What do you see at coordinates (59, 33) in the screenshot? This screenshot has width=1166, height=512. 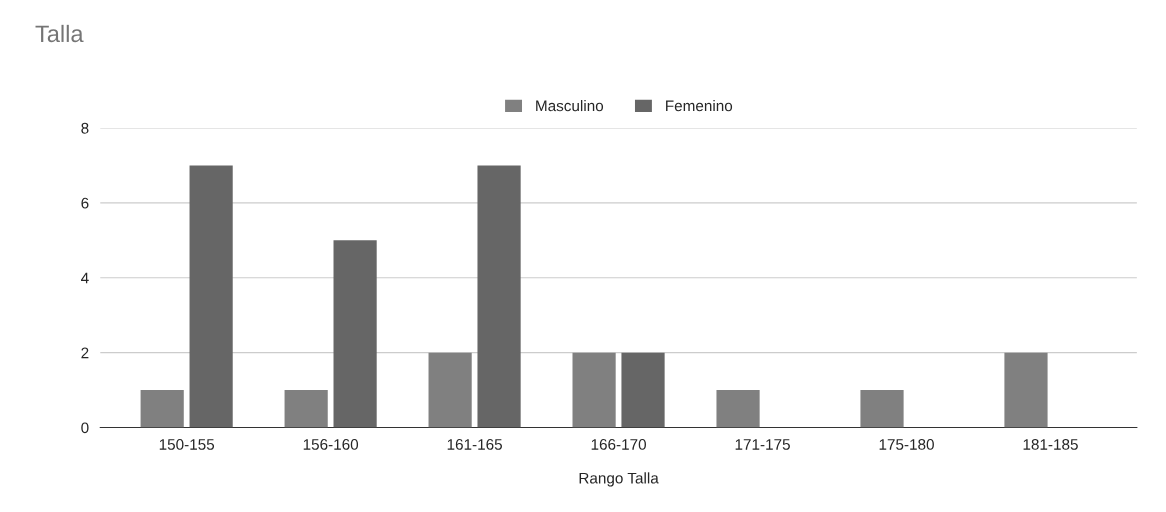 I see `chart-title: Talla` at bounding box center [59, 33].